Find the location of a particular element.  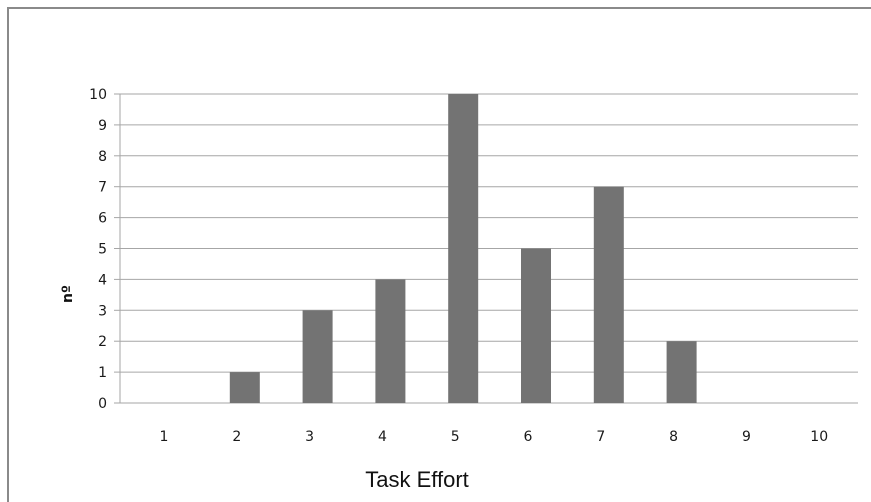

y-tick-label: 8 is located at coordinates (102, 157).